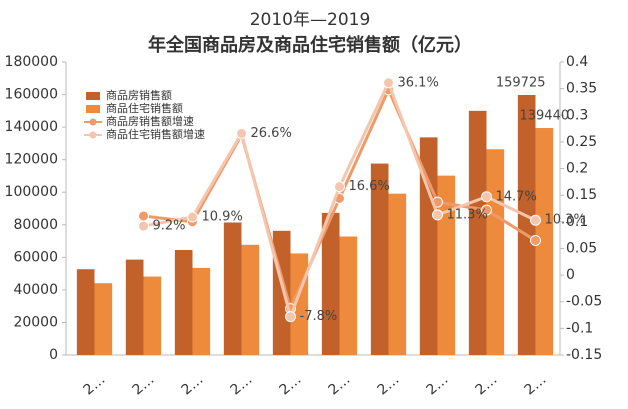 The height and width of the screenshot is (409, 628). Describe the element at coordinates (31, 127) in the screenshot. I see `y-tick-label: 140000` at that location.